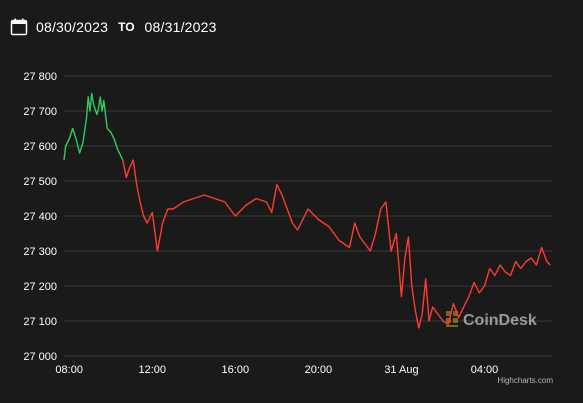  What do you see at coordinates (126, 27) in the screenshot?
I see `to-label: TO` at bounding box center [126, 27].